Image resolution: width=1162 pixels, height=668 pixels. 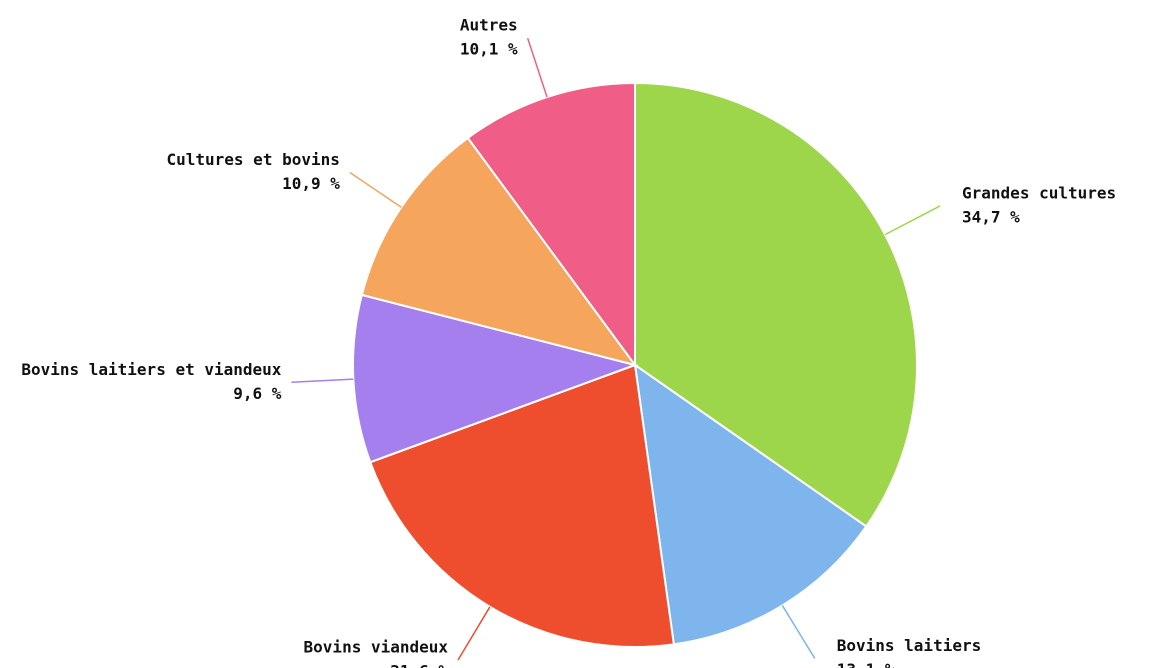 I want to click on slice-label: Cultures et bovins, so click(x=252, y=159).